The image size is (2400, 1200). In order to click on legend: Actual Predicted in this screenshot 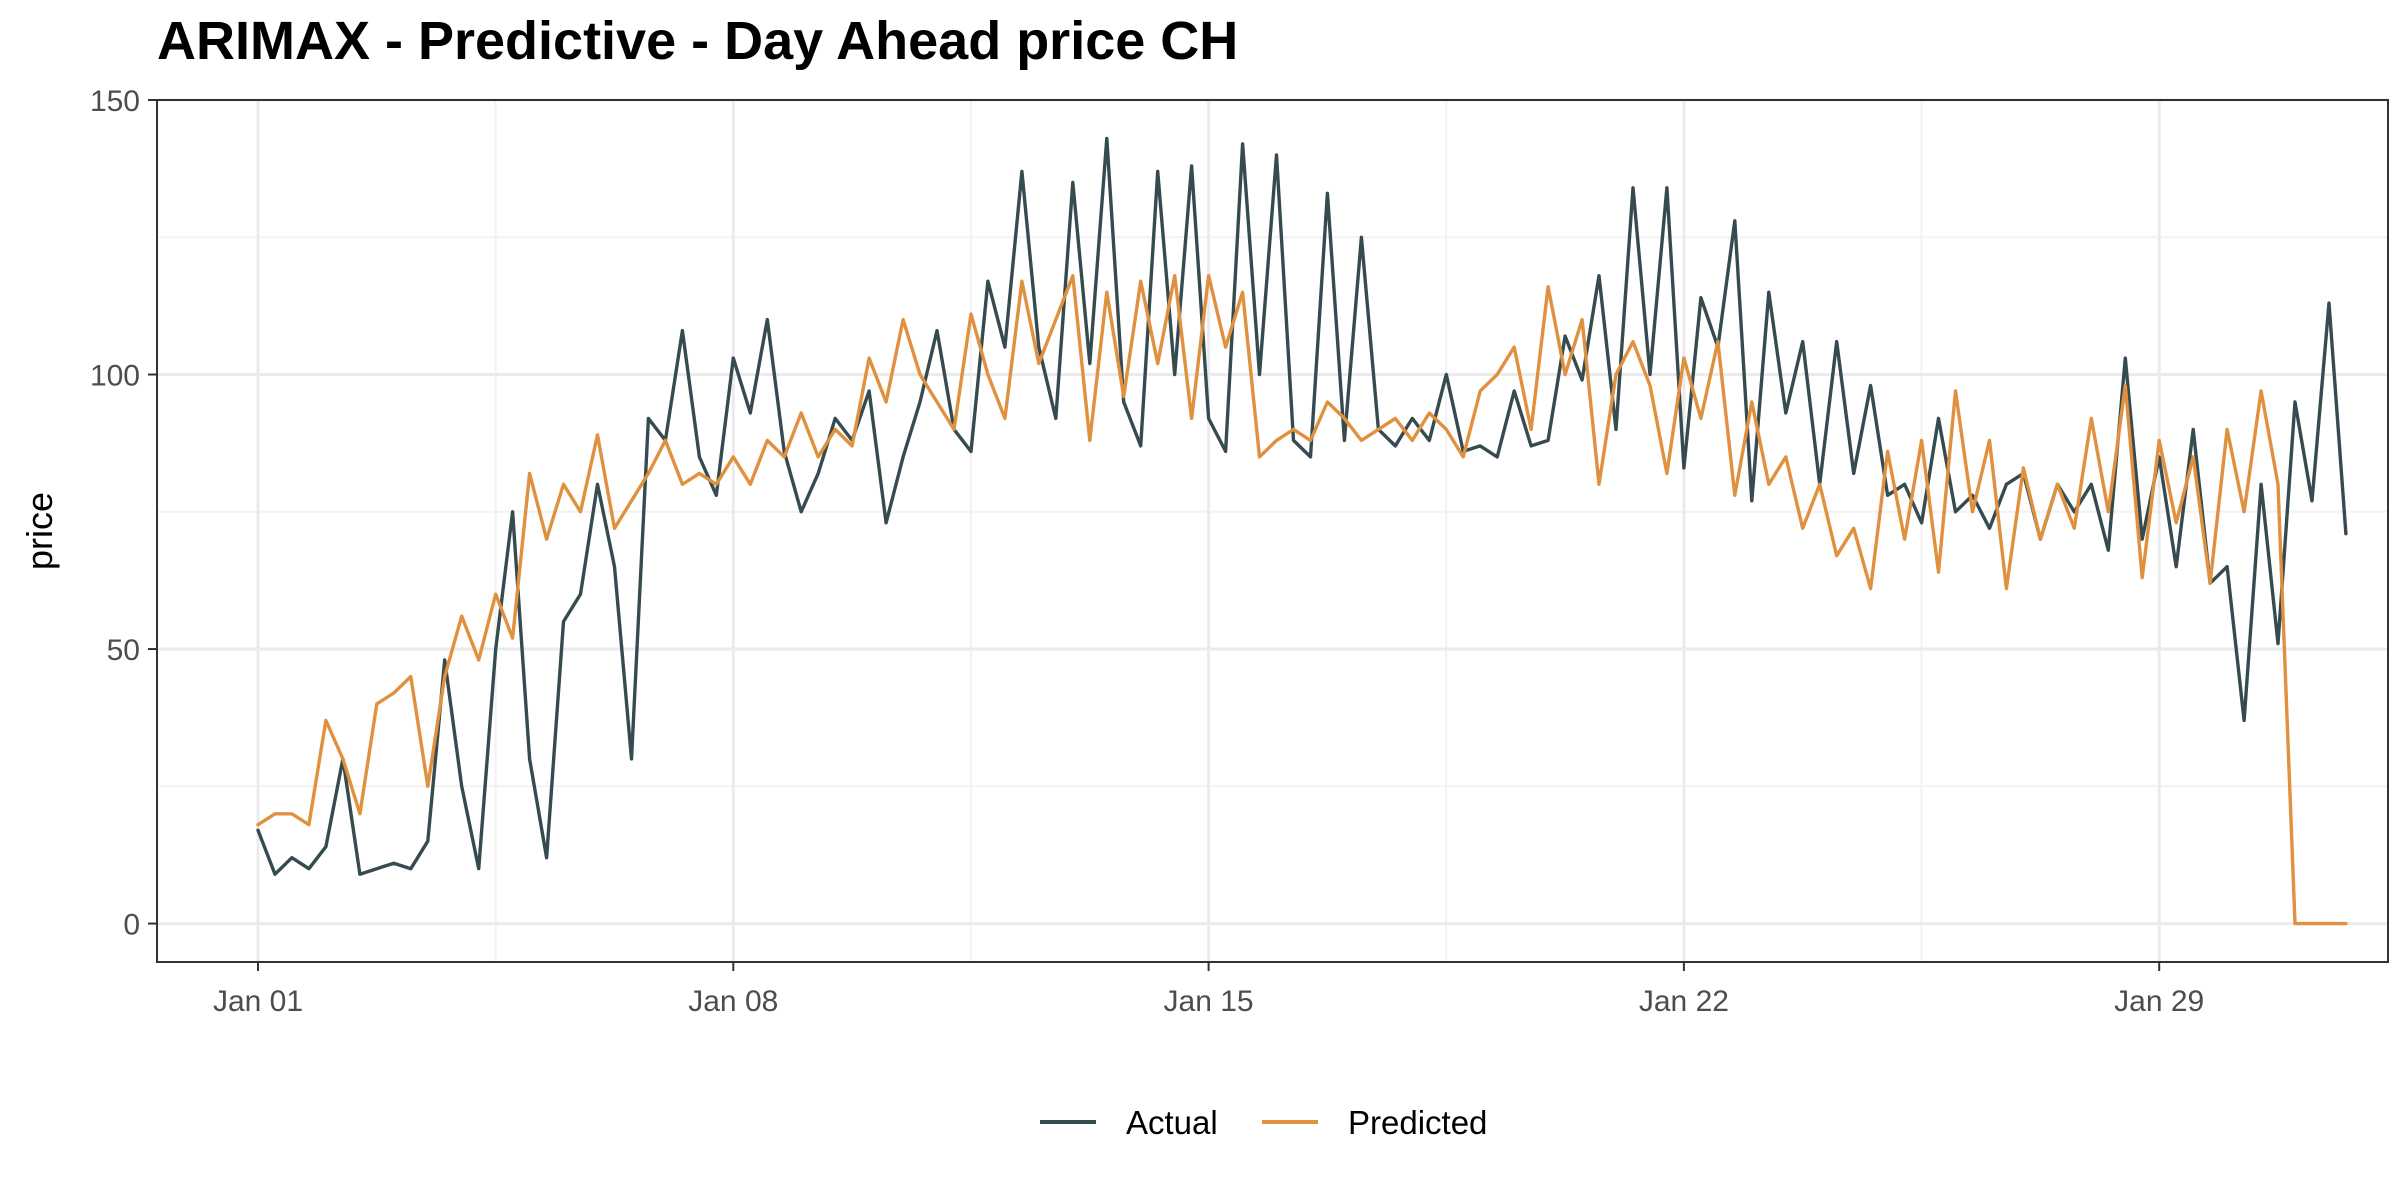, I will do `click(1263, 1122)`.